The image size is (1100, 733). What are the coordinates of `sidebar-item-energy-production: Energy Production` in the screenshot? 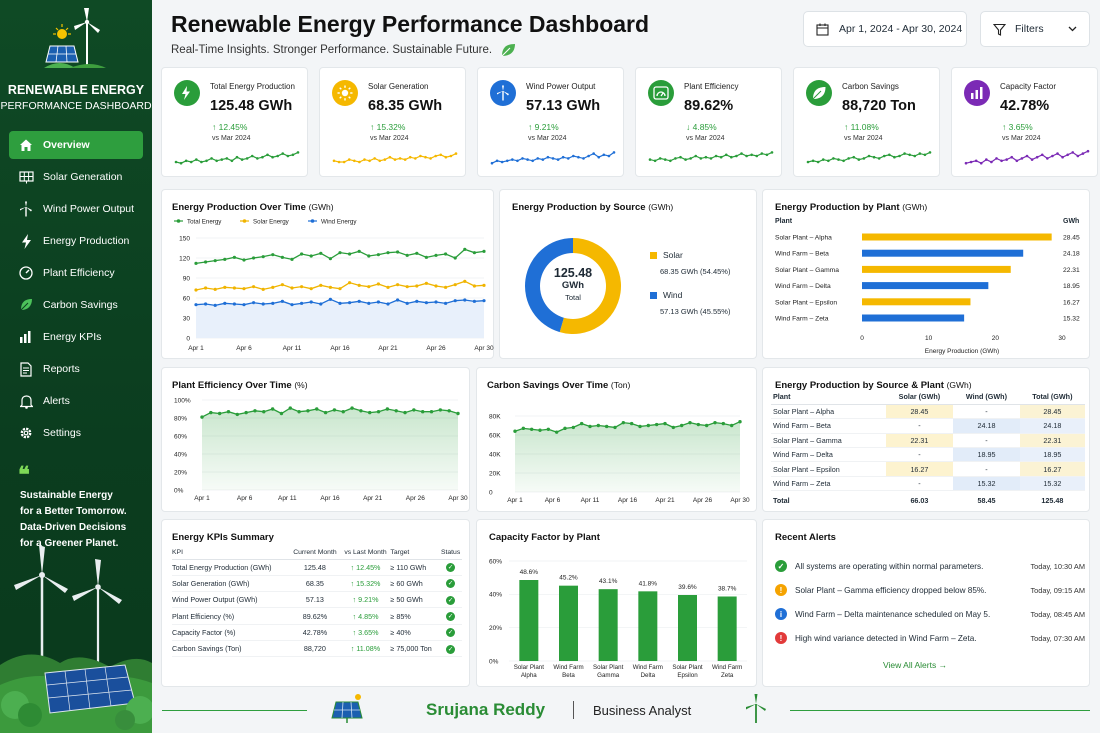 It's located at (76, 241).